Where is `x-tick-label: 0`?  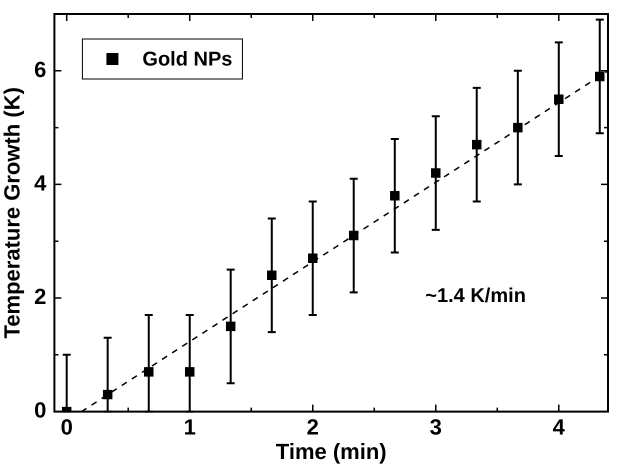
x-tick-label: 0 is located at coordinates (66, 427).